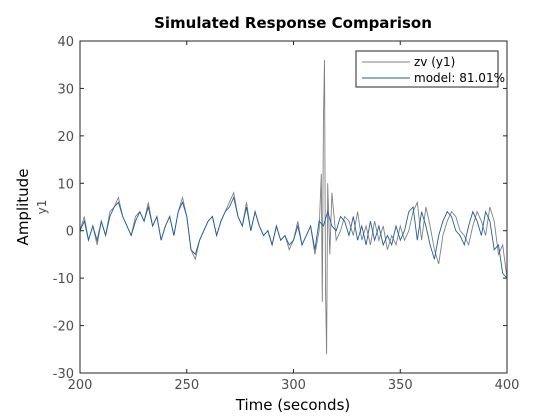 This screenshot has height=420, width=560. I want to click on y-axis-label: Amplitude, so click(23, 207).